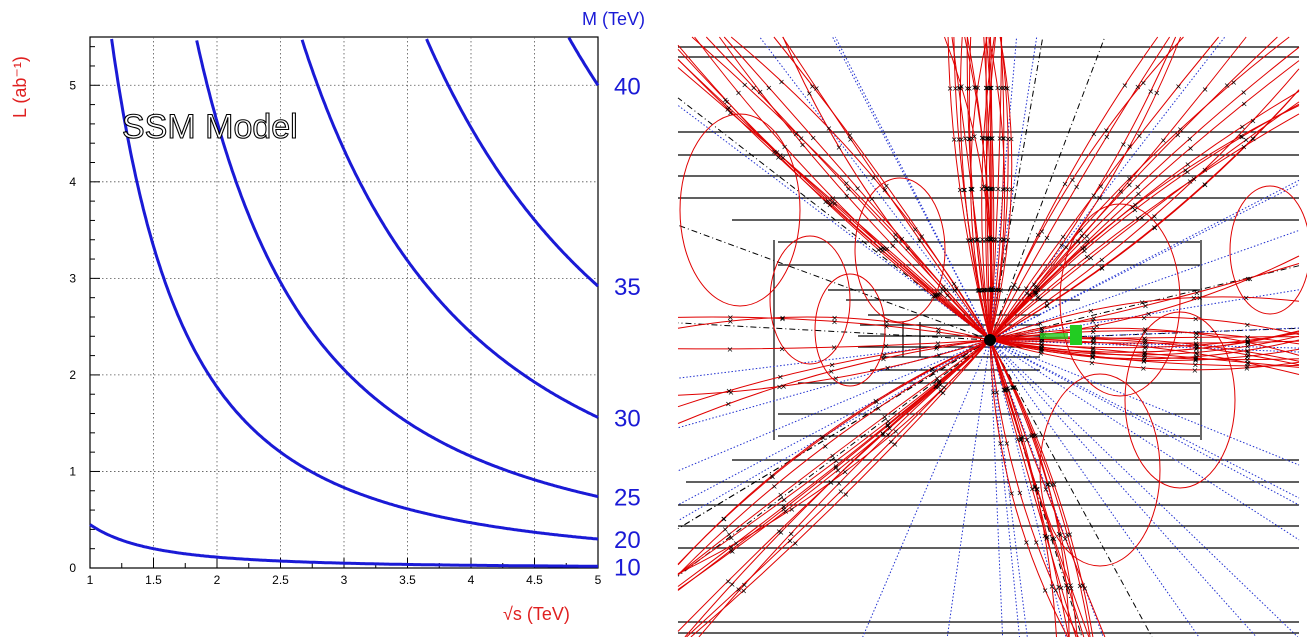 Image resolution: width=1307 pixels, height=637 pixels. What do you see at coordinates (72, 278) in the screenshot?
I see `y-tick-label: 3` at bounding box center [72, 278].